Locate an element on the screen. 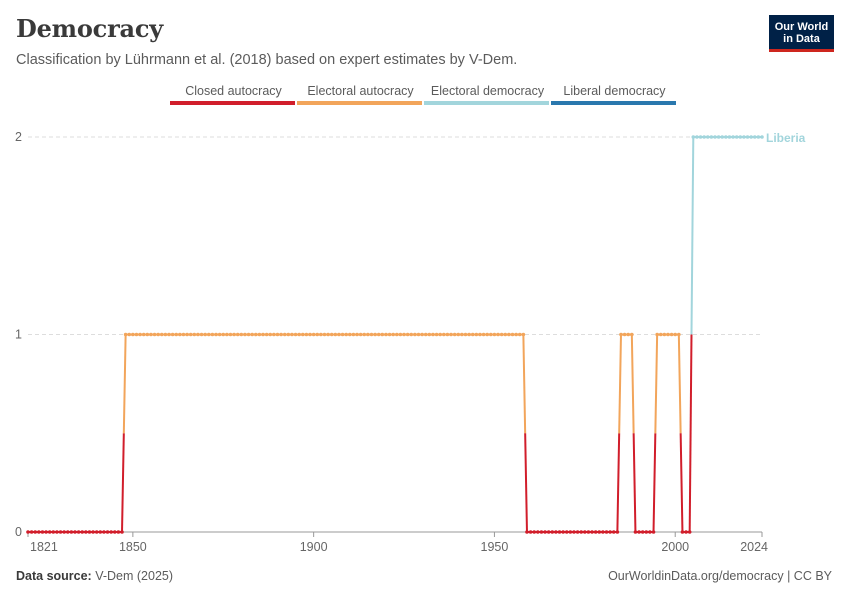  legend-swatch is located at coordinates (232, 103).